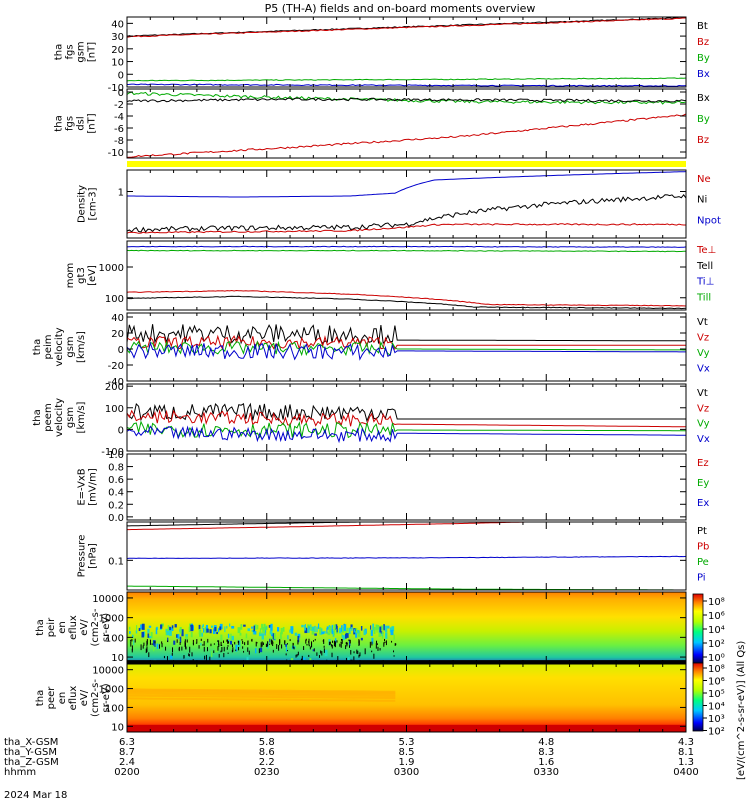  What do you see at coordinates (111, 268) in the screenshot?
I see `y-tick-label: 1000` at bounding box center [111, 268].